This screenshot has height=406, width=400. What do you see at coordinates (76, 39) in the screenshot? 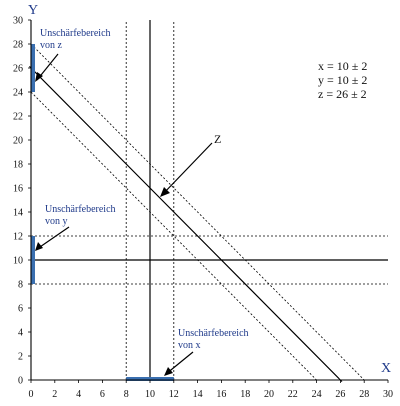
I see `annotation-uncertainty-z: Unschärfebereich von z` at bounding box center [76, 39].